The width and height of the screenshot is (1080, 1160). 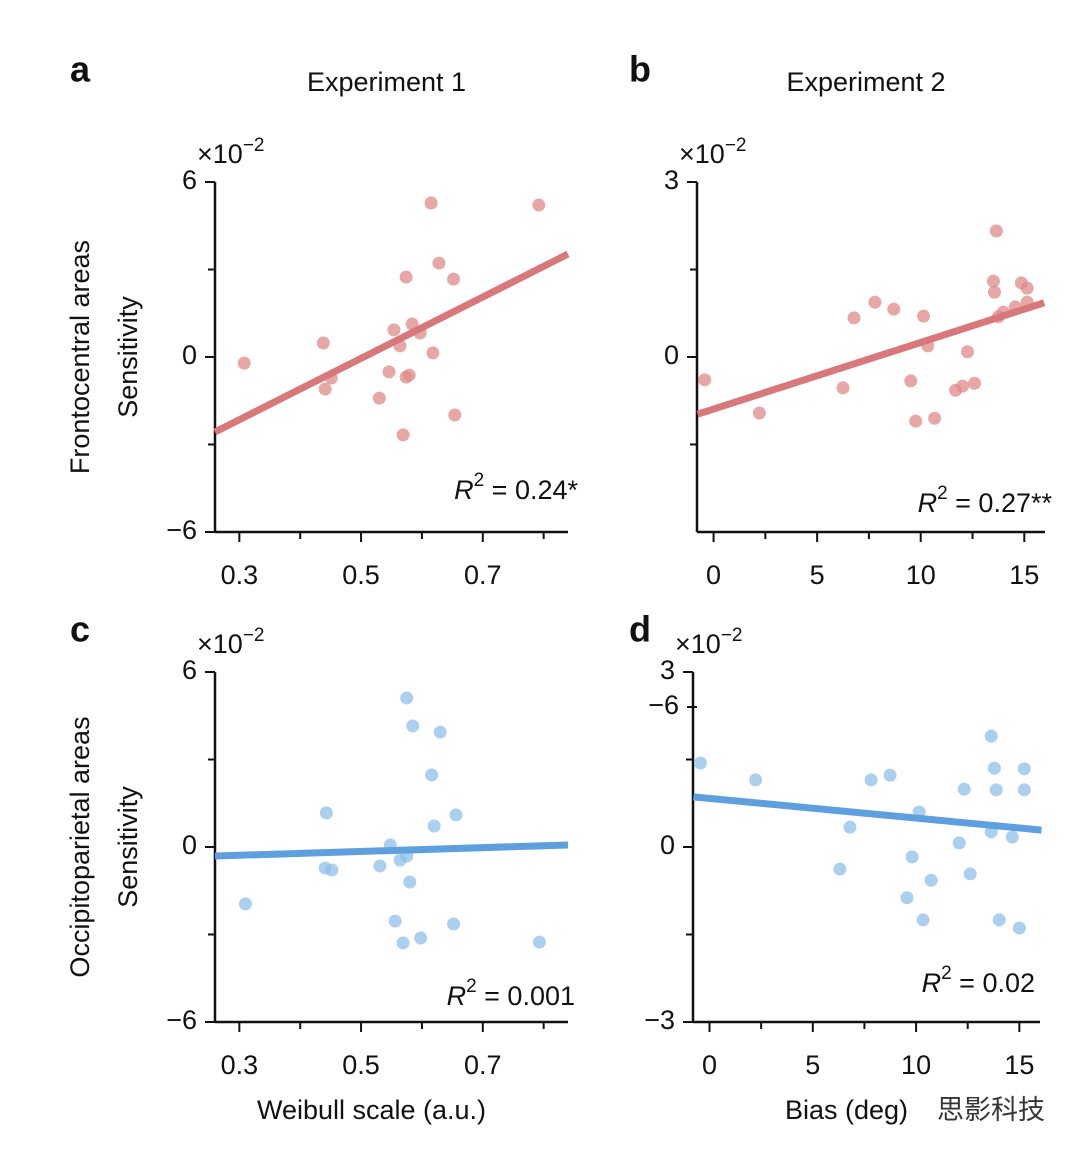 I want to click on x-tick-label: 0.5, so click(x=361, y=1065).